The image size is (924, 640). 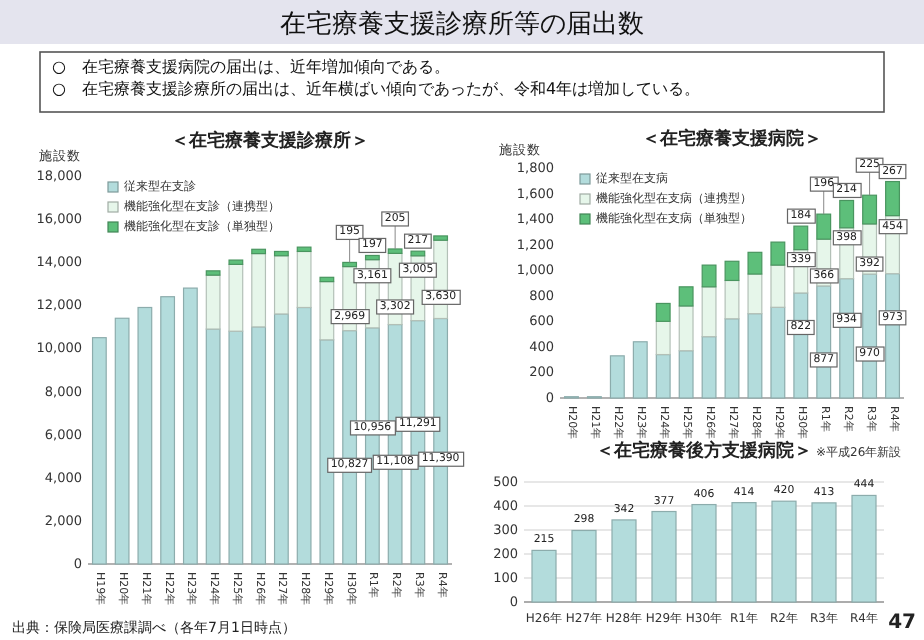 I want to click on text: 在宅療養支援診療所等の届出数, so click(x=462, y=24).